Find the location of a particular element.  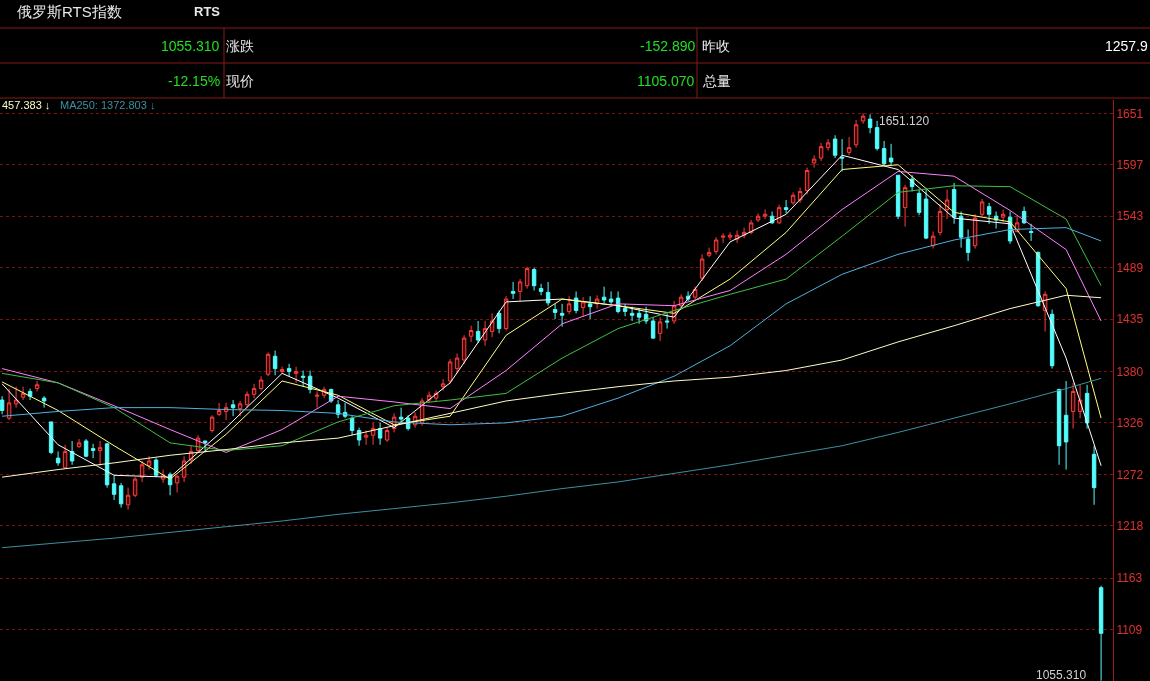

y-tick-label: 1489 is located at coordinates (1130, 267).